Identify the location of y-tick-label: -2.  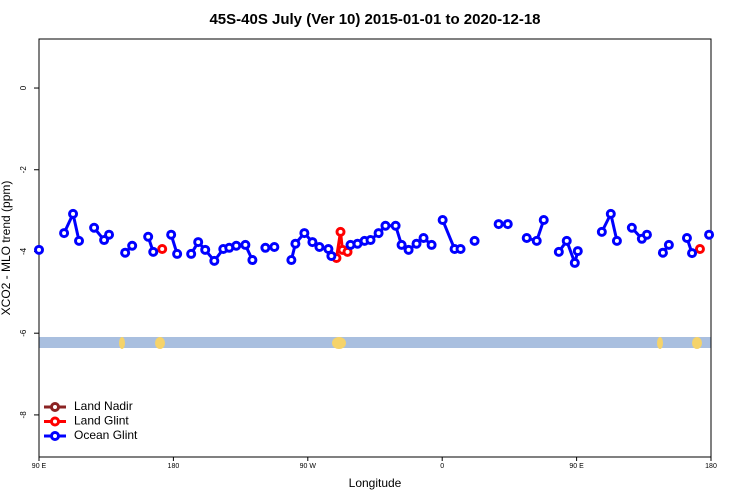
(23, 170).